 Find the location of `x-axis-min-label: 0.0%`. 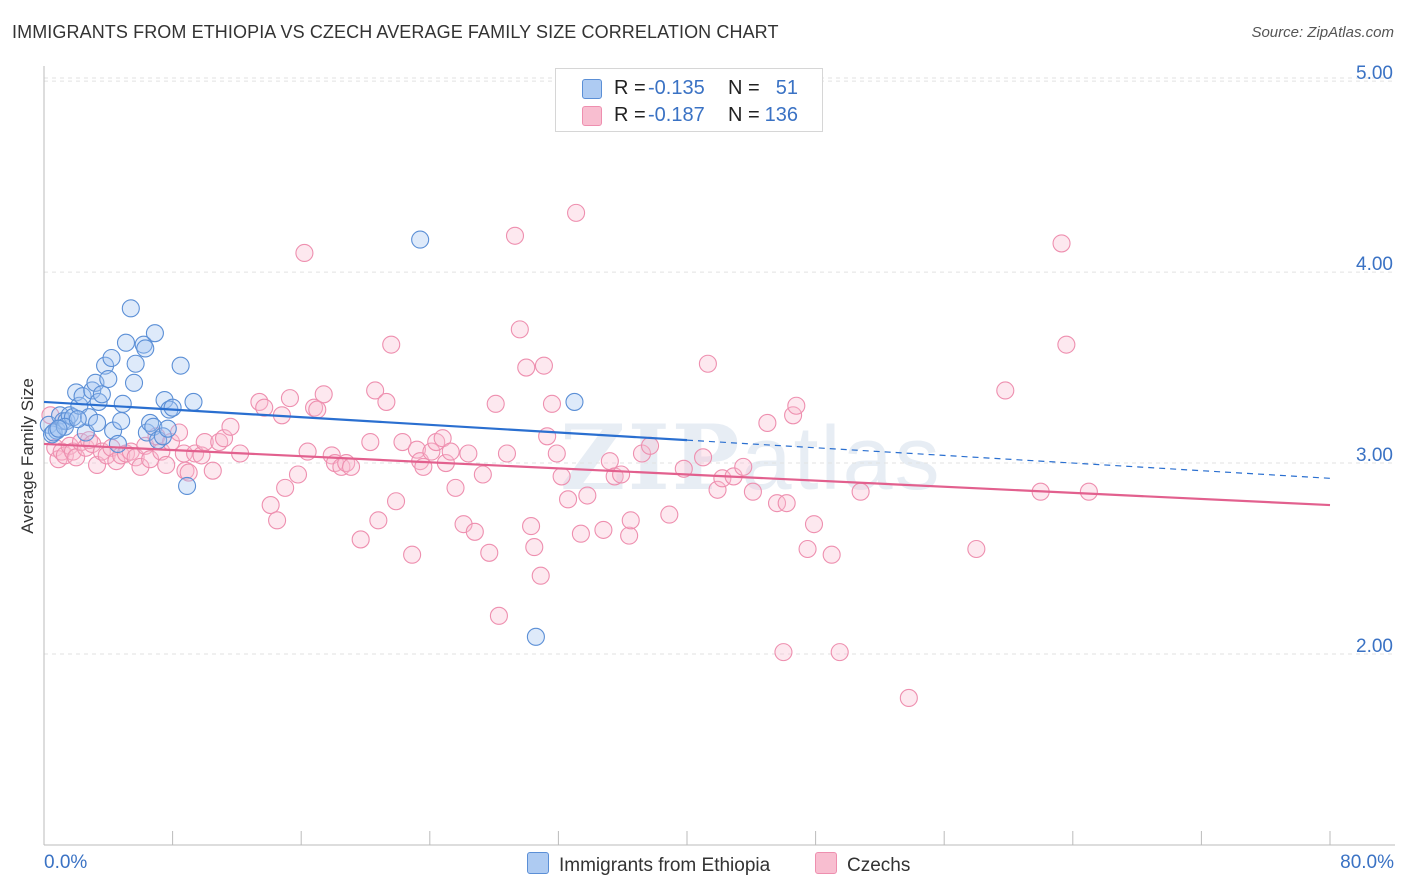

x-axis-min-label: 0.0% is located at coordinates (66, 862).